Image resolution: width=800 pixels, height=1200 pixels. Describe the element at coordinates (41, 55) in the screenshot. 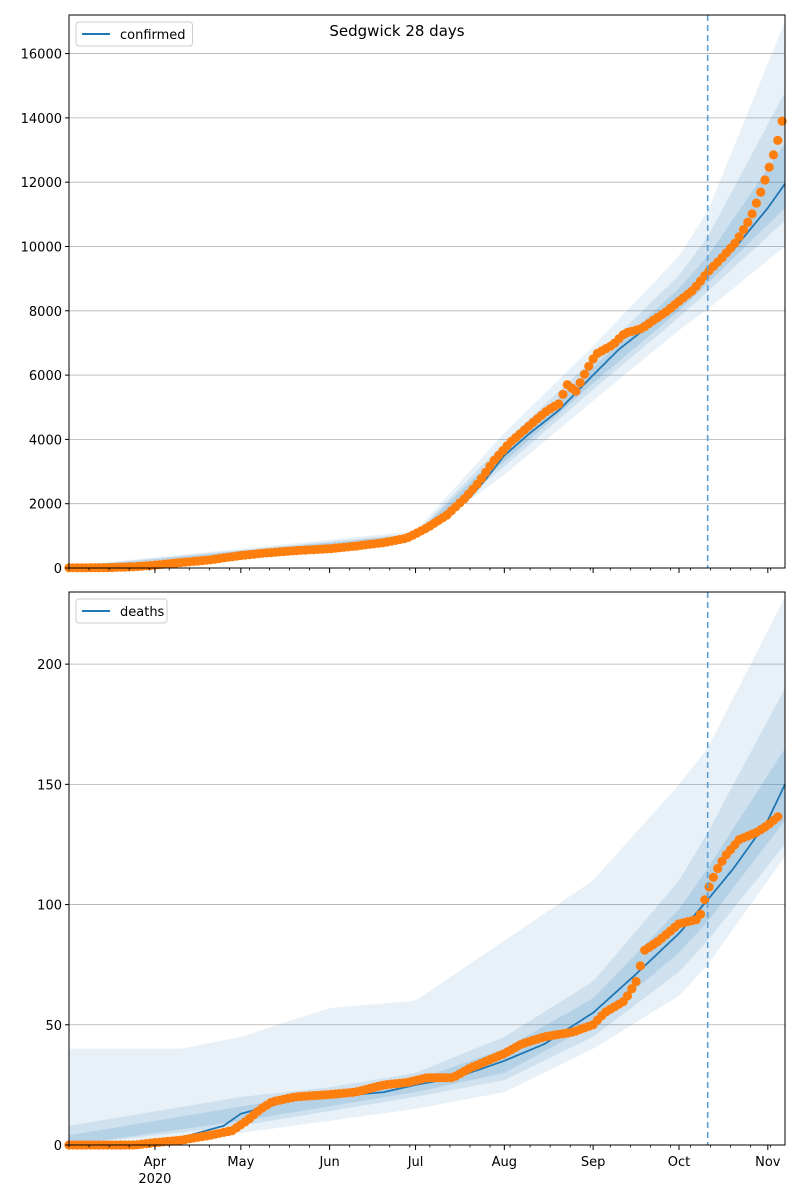

I see `y-tick-label: 16000` at that location.